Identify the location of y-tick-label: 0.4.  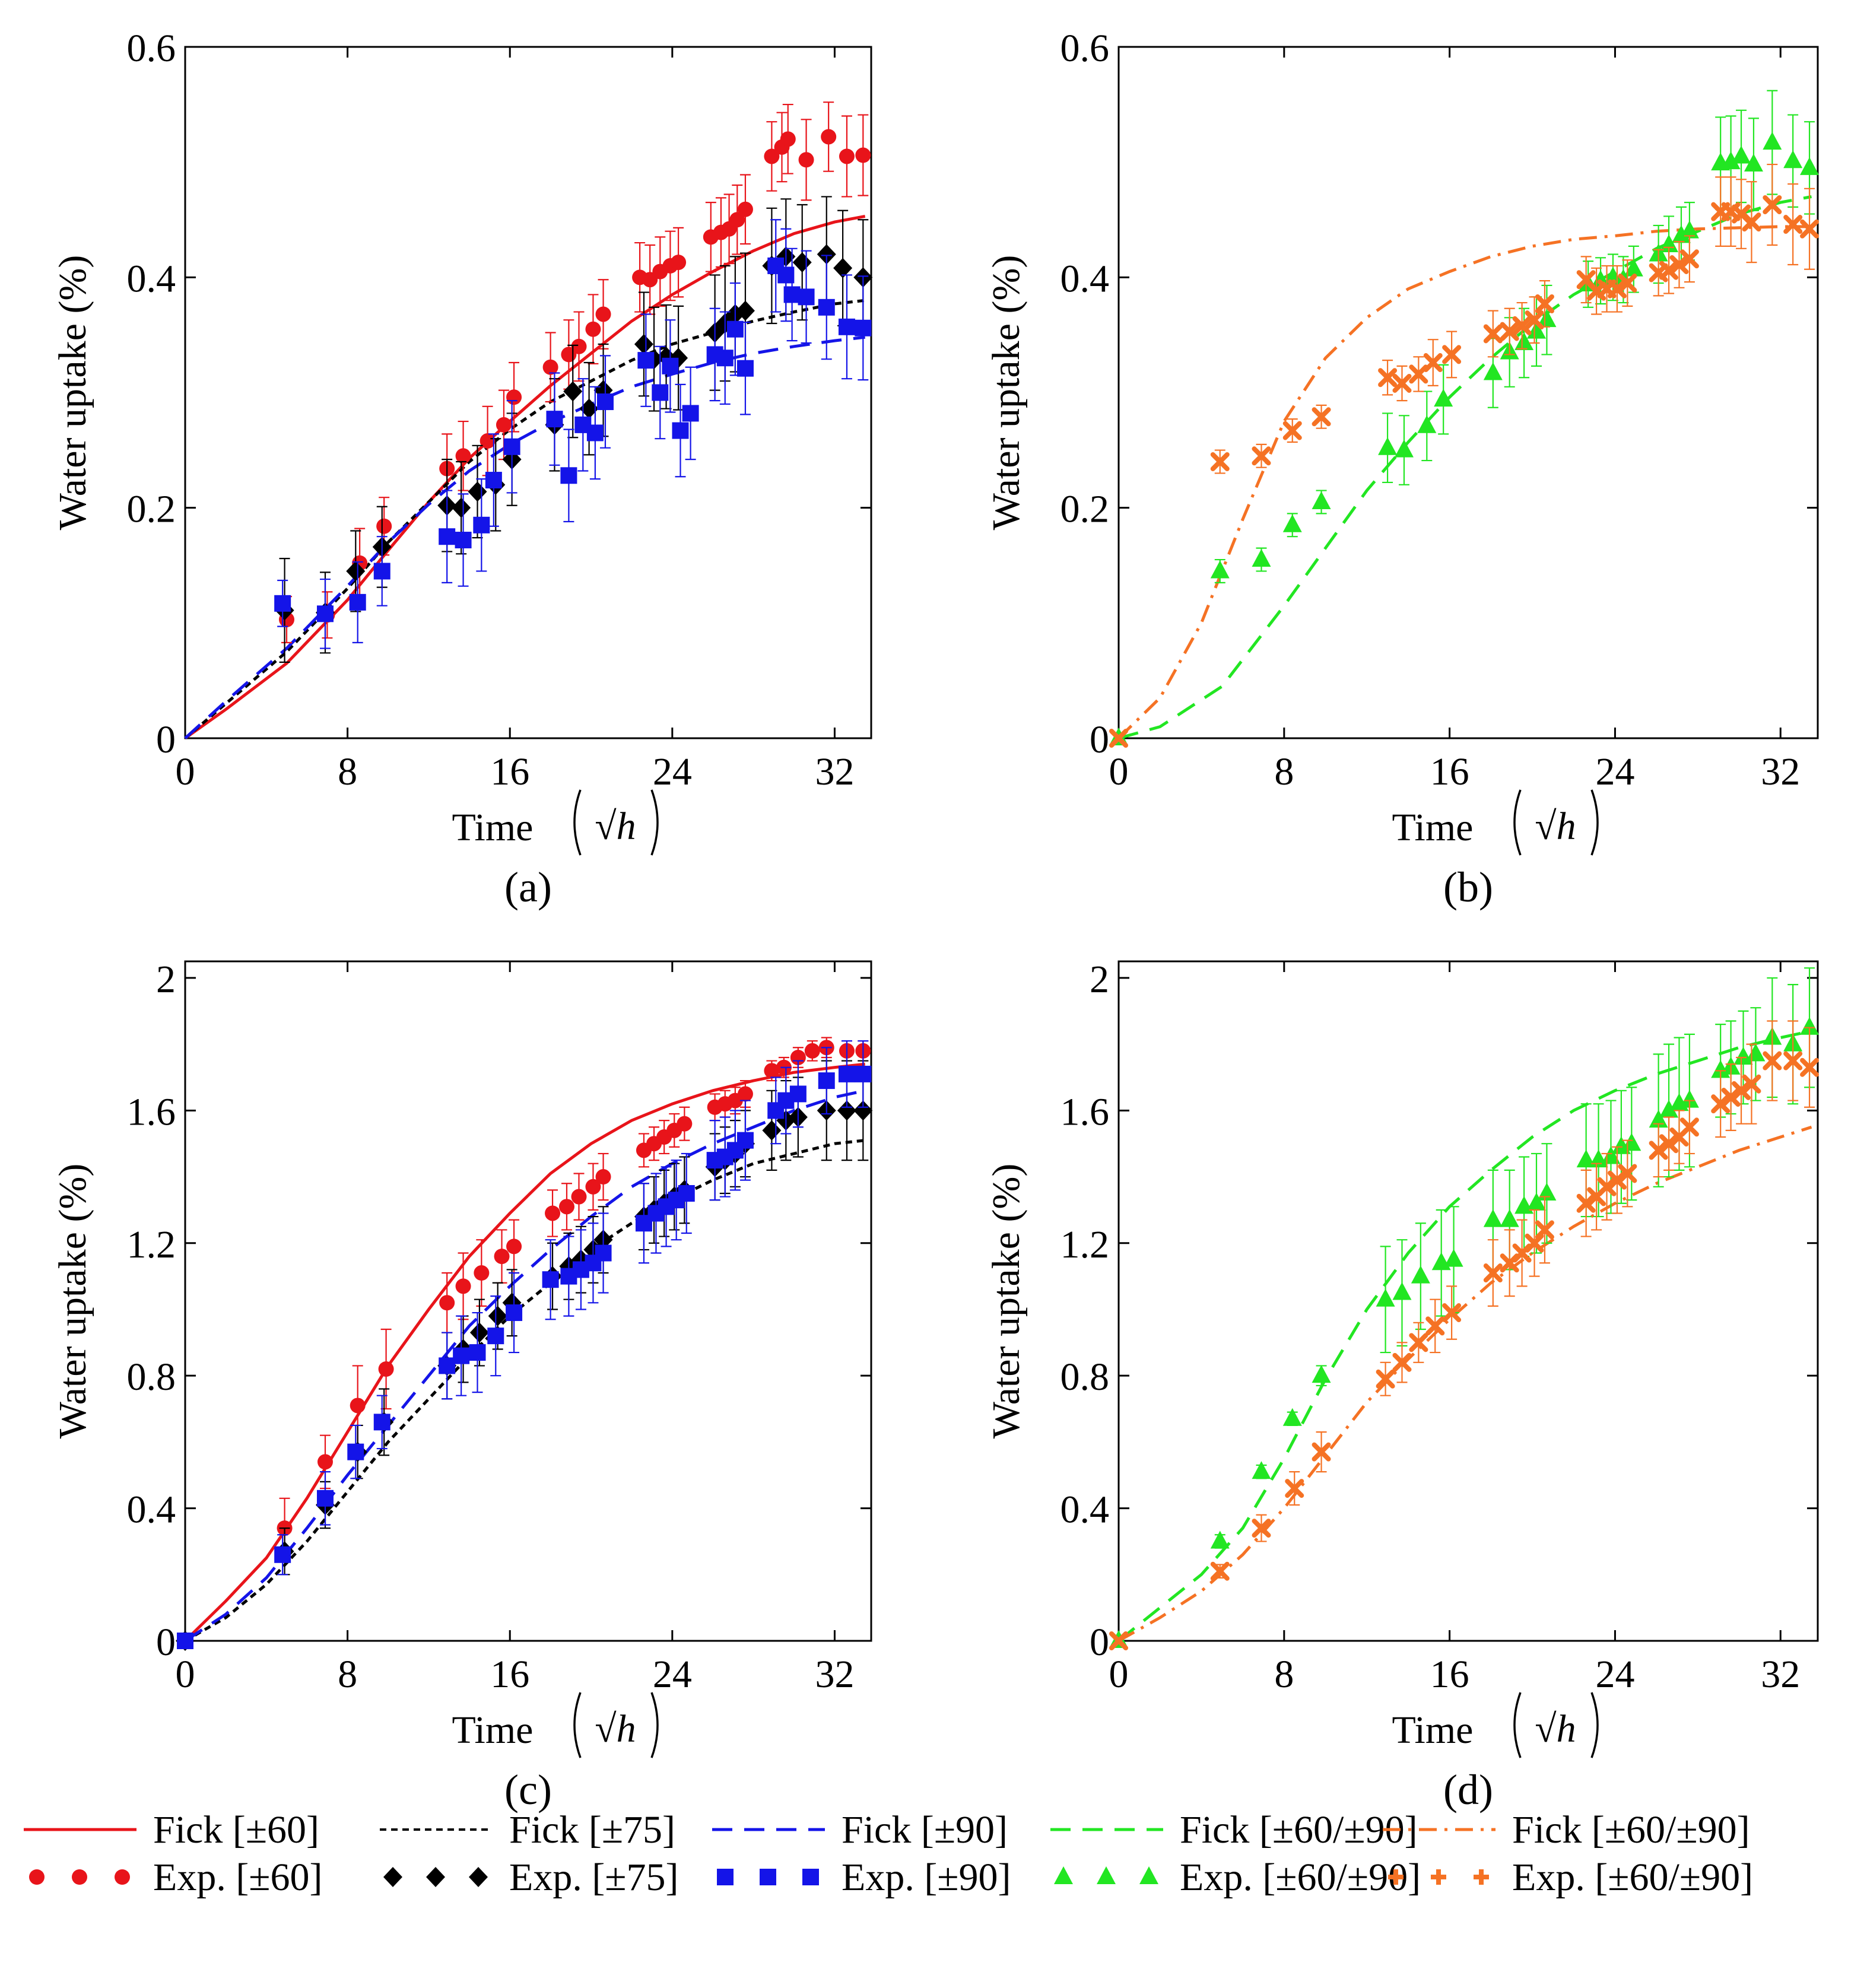
(151, 1510).